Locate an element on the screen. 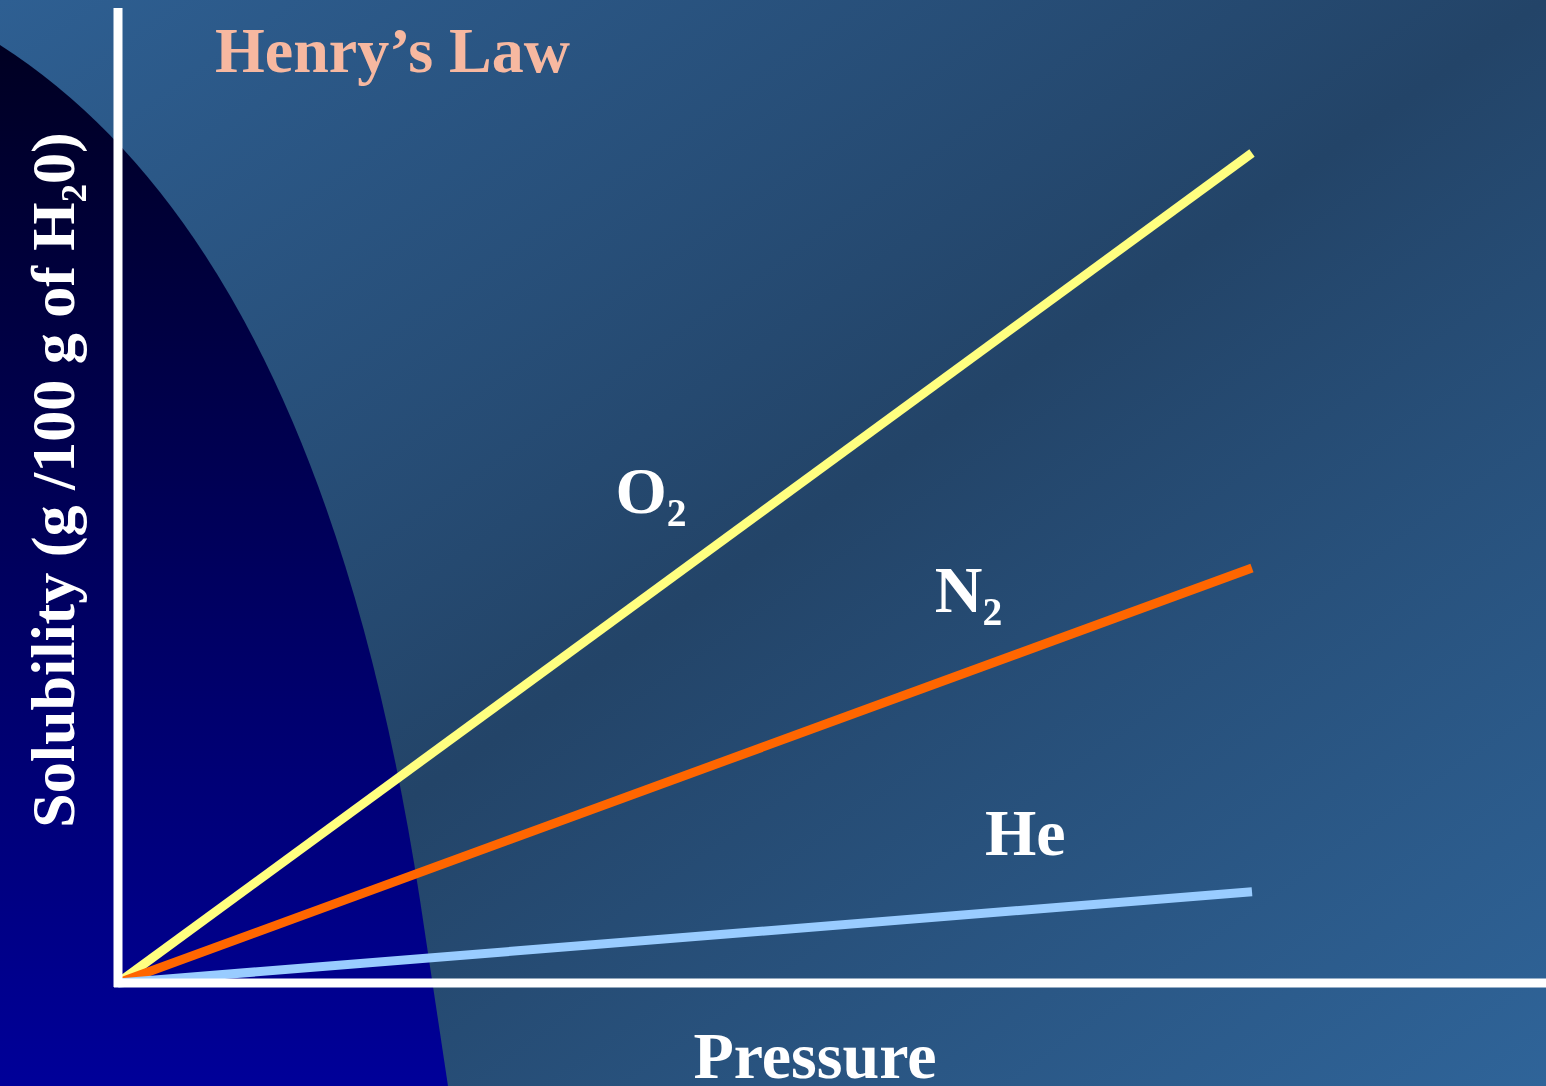 This screenshot has width=1546, height=1086. x-axis-title: Pressure is located at coordinates (815, 1052).